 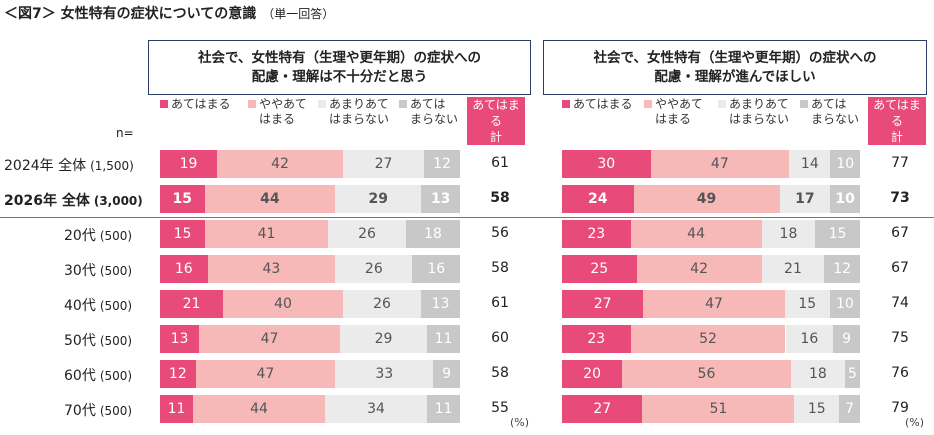 I want to click on right-bar-value-label: 23, so click(x=596, y=234).